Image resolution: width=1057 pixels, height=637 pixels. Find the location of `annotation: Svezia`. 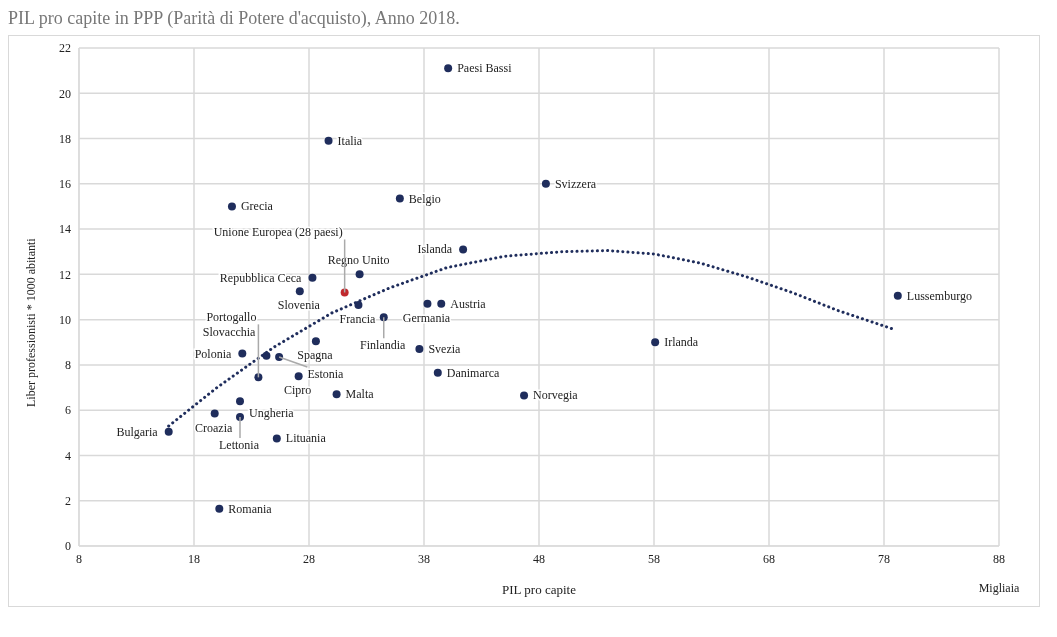

annotation: Svezia is located at coordinates (445, 349).